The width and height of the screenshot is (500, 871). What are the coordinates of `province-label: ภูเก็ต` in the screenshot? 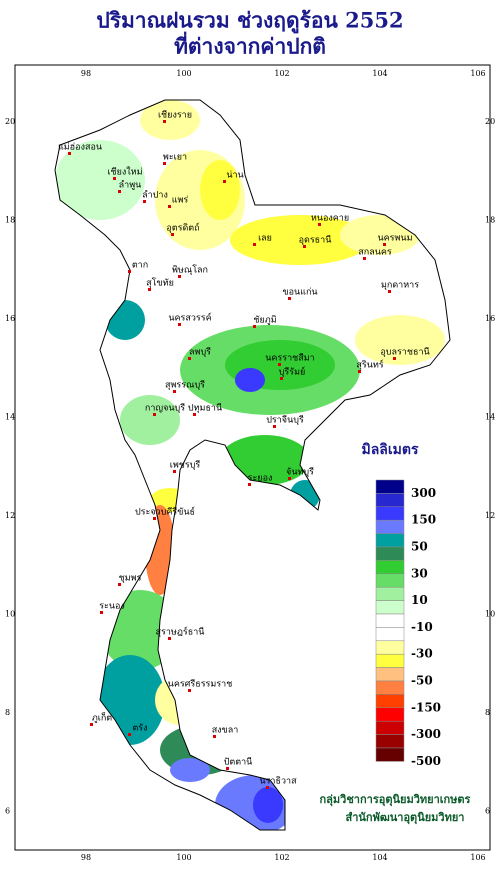 It's located at (102, 717).